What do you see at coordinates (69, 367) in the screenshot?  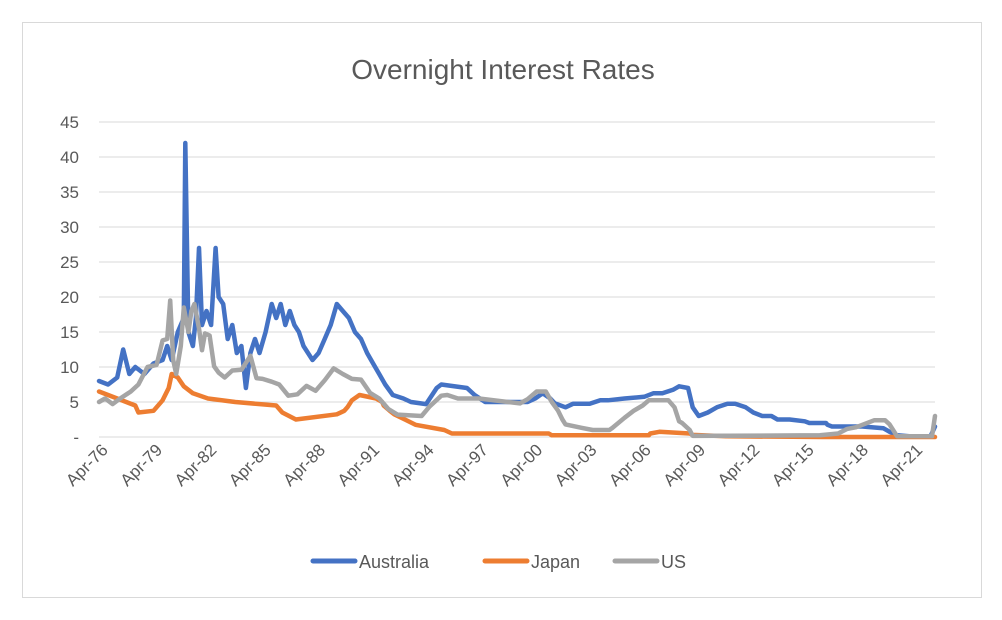 I see `y-tick-label: 10` at bounding box center [69, 367].